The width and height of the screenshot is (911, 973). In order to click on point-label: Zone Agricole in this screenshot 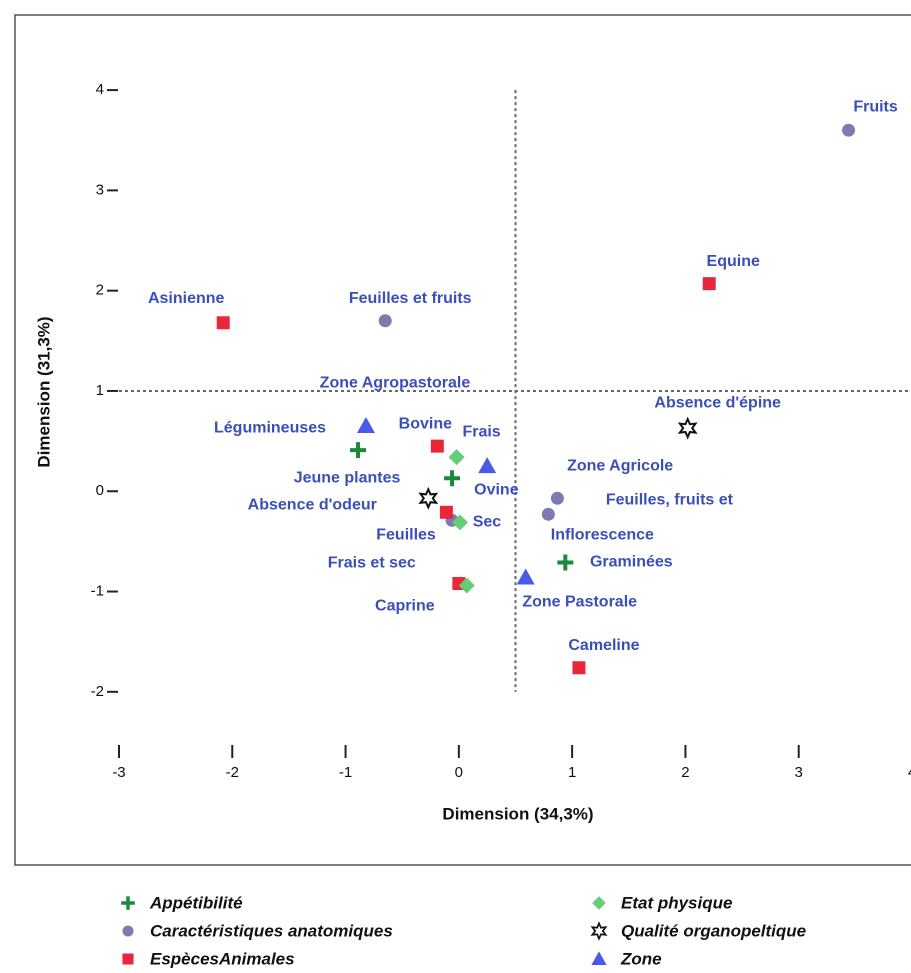, I will do `click(620, 465)`.